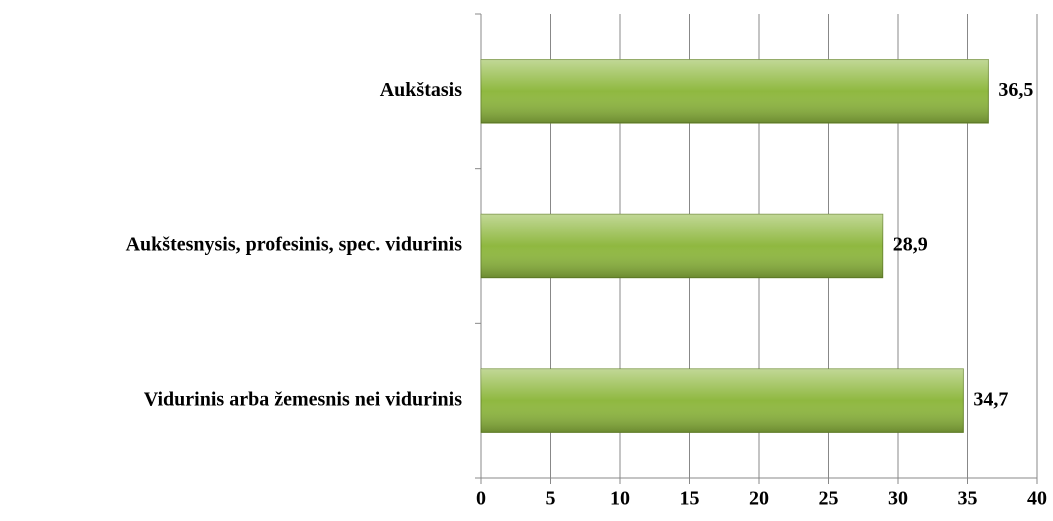  I want to click on x-tick-label: 30, so click(898, 499).